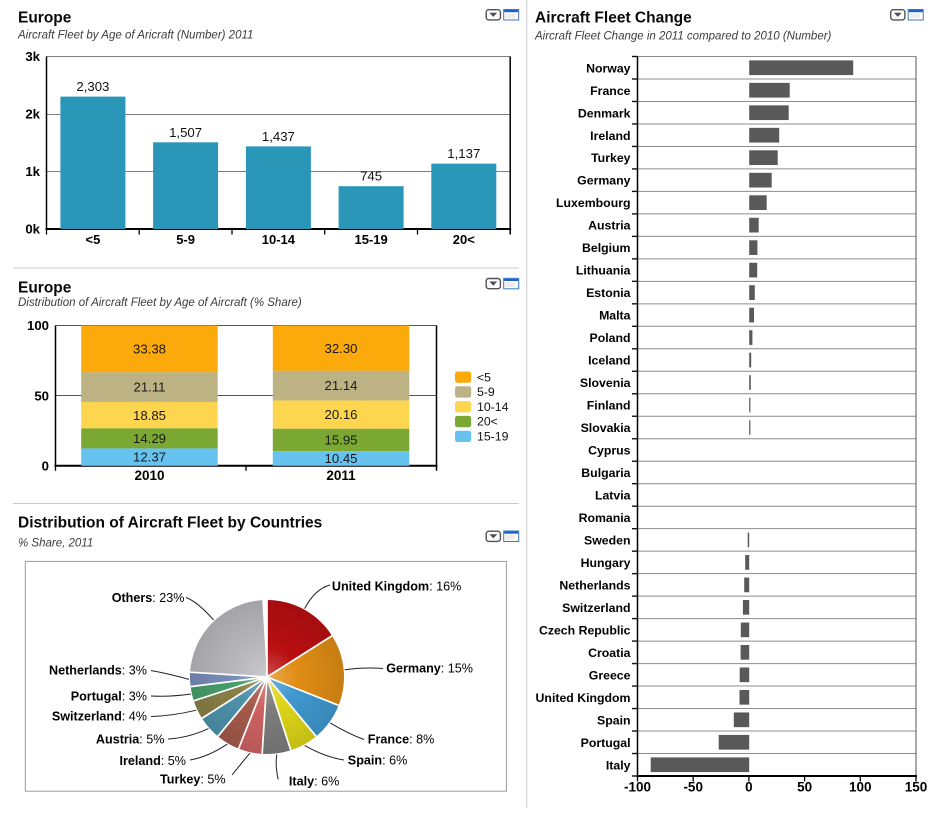 Image resolution: width=935 pixels, height=813 pixels. What do you see at coordinates (610, 675) in the screenshot?
I see `svg-text: Greece` at bounding box center [610, 675].